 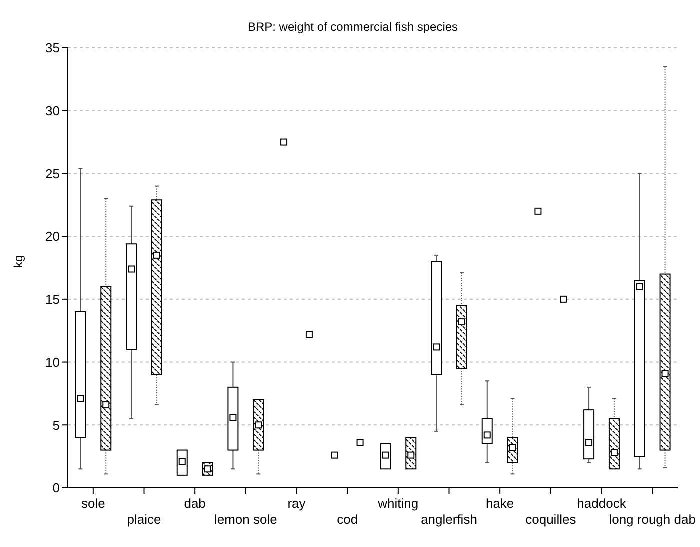 What do you see at coordinates (56, 425) in the screenshot?
I see `y-tick-label: 5` at bounding box center [56, 425].